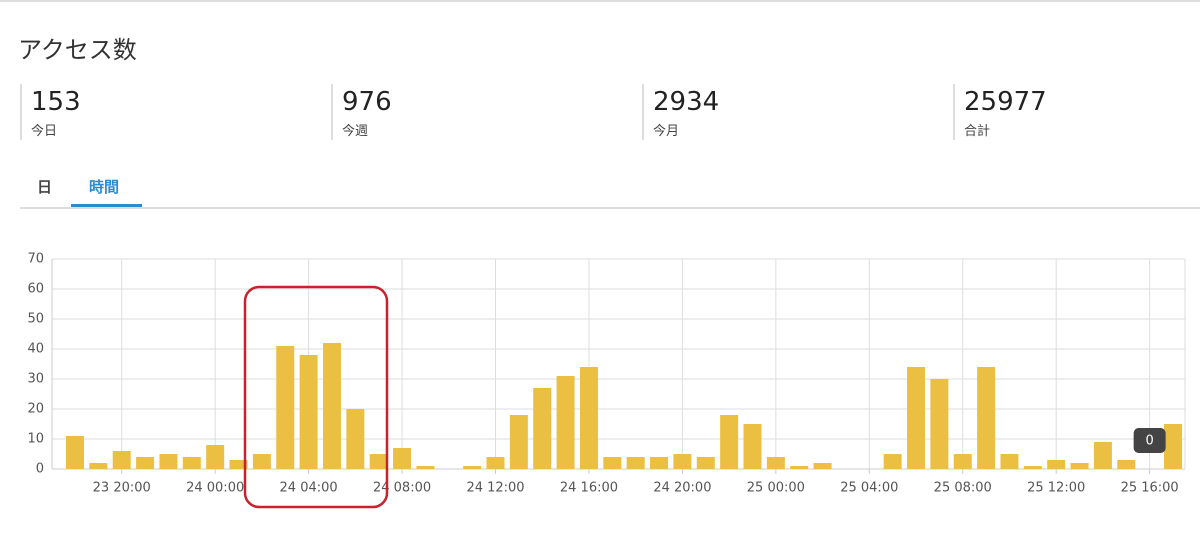 The height and width of the screenshot is (534, 1200). I want to click on stat: 153 今日, so click(50, 112).